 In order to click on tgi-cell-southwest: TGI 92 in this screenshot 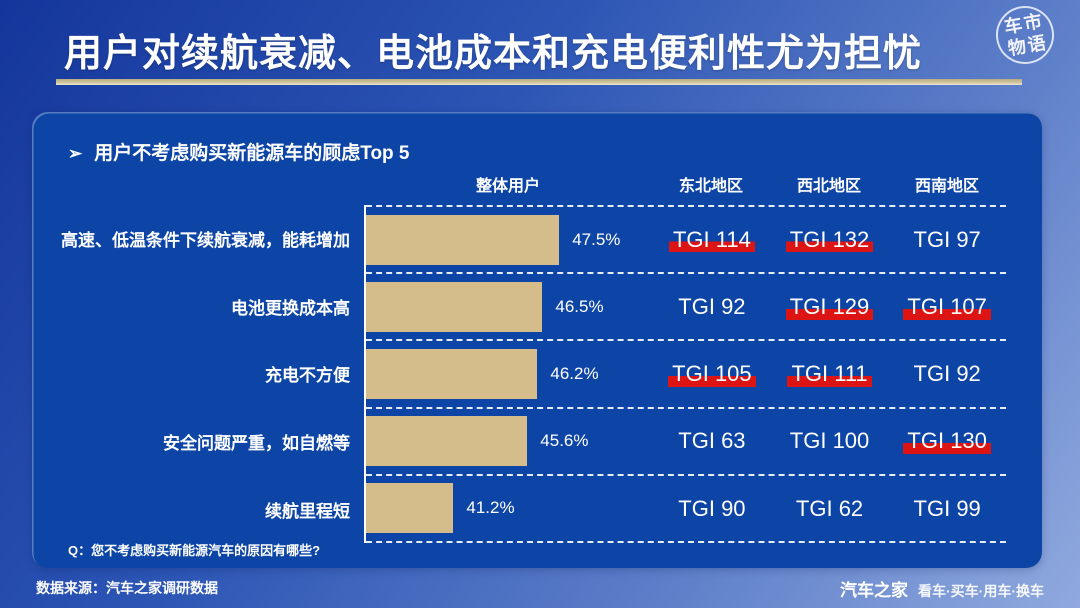, I will do `click(947, 374)`.